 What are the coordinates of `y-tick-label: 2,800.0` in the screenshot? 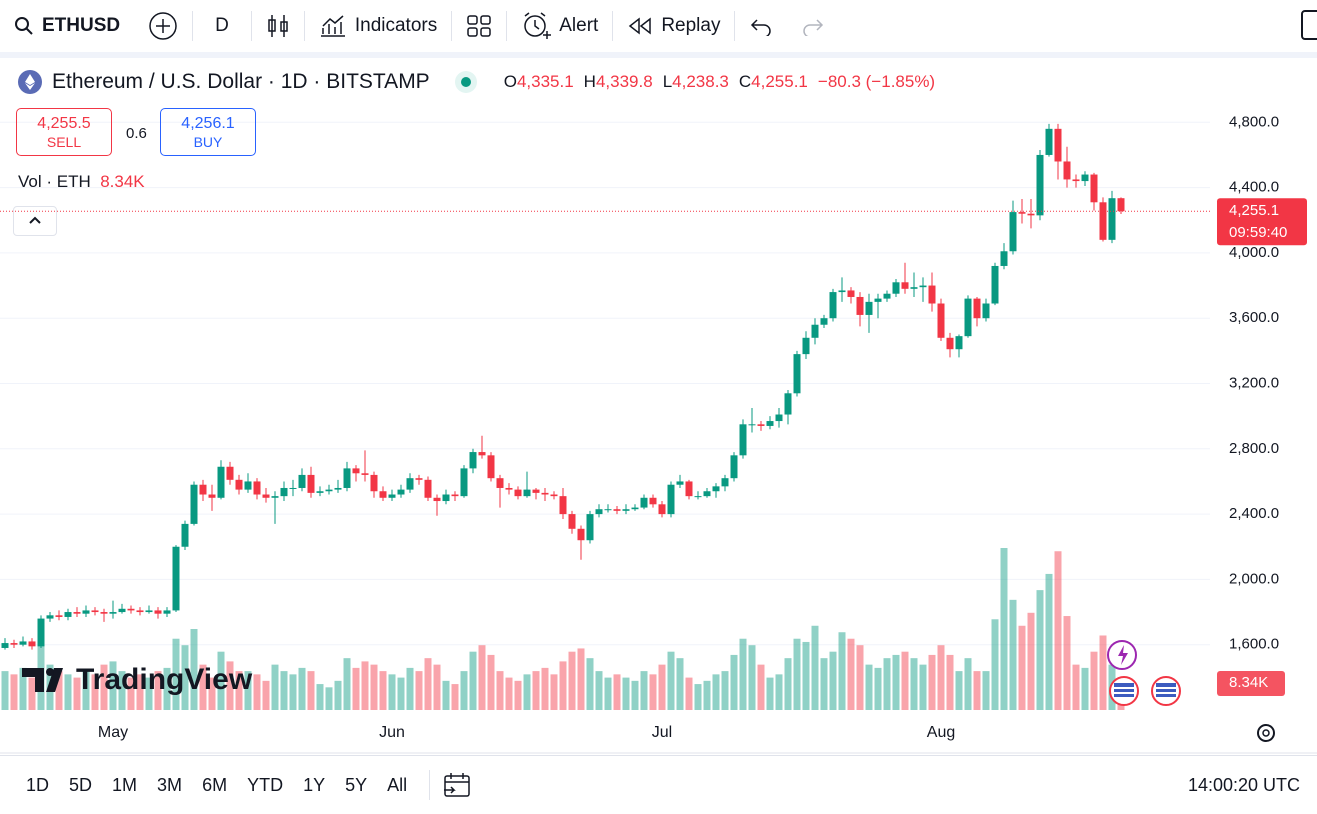 It's located at (1254, 448).